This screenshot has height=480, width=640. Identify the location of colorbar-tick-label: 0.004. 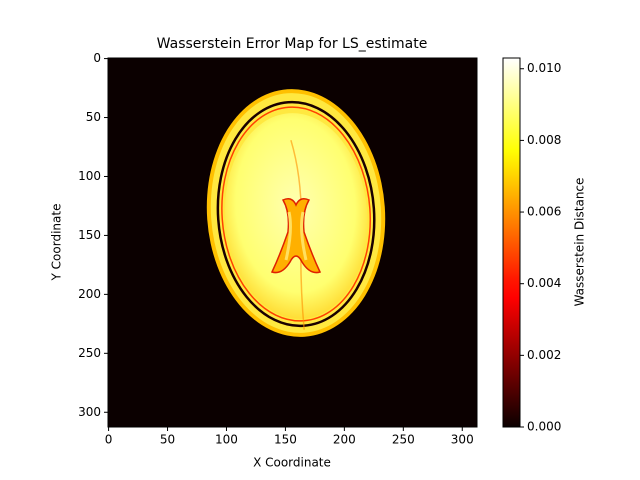
(544, 283).